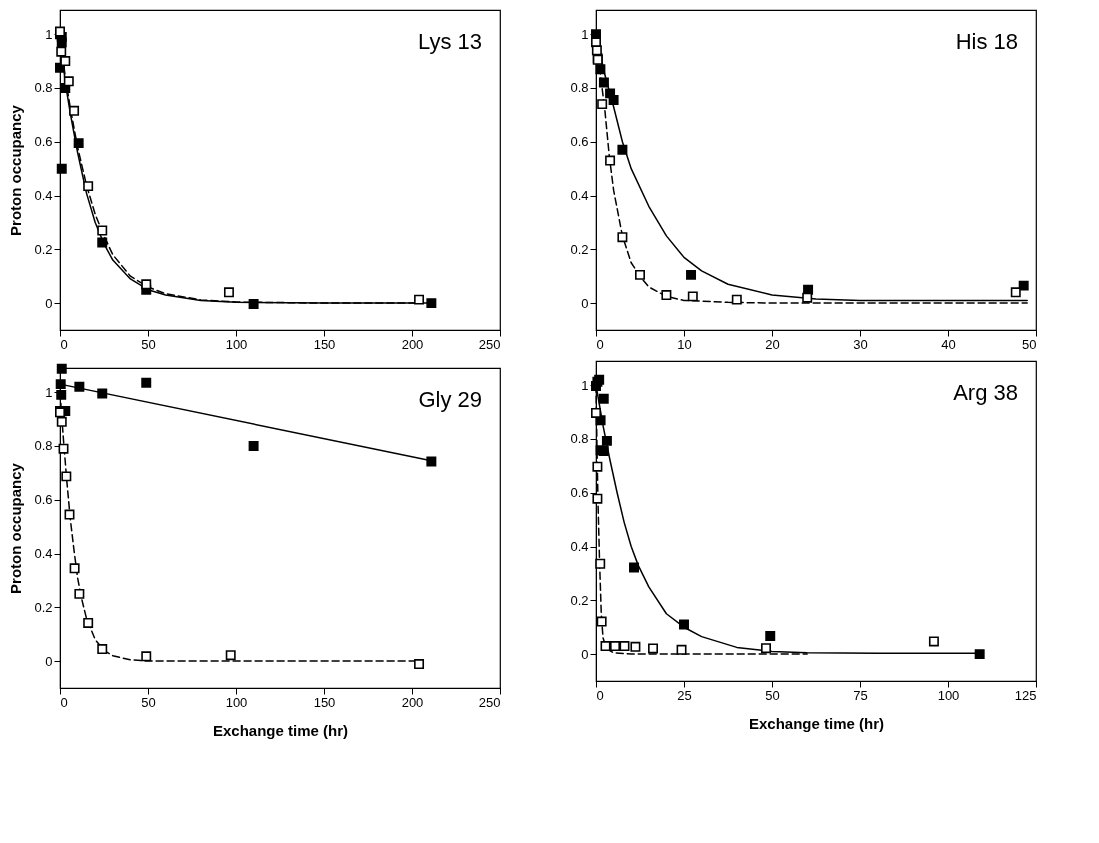 The image size is (1099, 843). I want to click on x-tick-label: 40, so click(948, 344).